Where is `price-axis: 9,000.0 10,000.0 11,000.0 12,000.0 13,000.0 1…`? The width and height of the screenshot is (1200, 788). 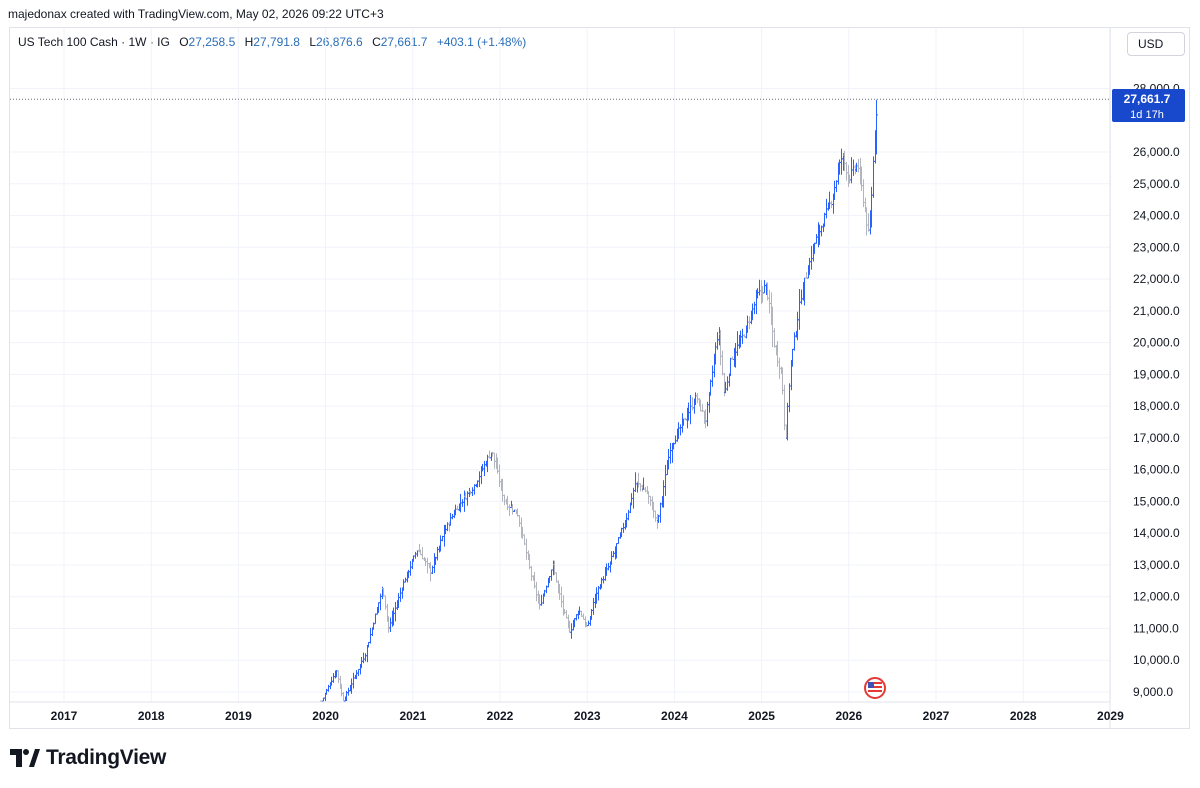
price-axis: 9,000.0 10,000.0 11,000.0 12,000.0 13,000.0 1… is located at coordinates (1156, 390).